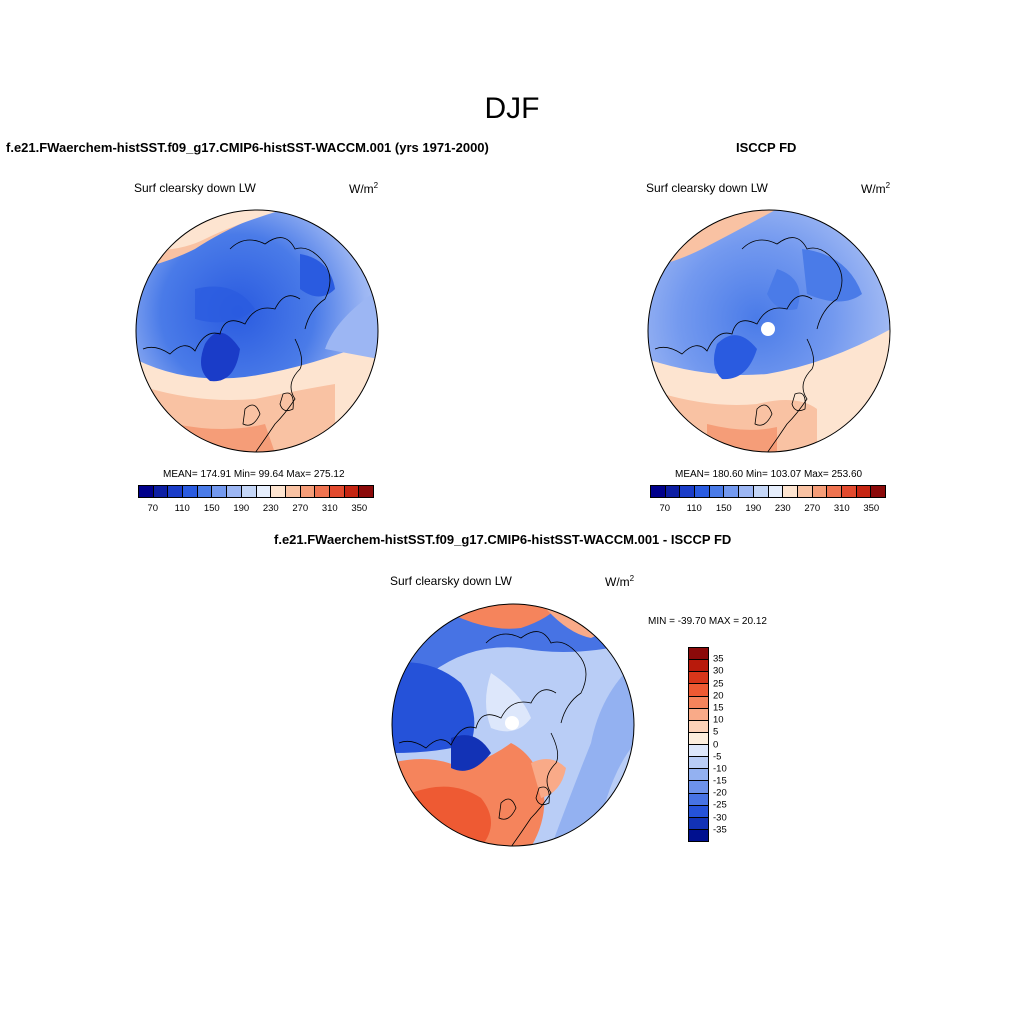 This screenshot has height=1024, width=1024. What do you see at coordinates (256, 509) in the screenshot?
I see `panel-1-colorbar-ticks: 70 110 150 190 230 270 310 350` at bounding box center [256, 509].